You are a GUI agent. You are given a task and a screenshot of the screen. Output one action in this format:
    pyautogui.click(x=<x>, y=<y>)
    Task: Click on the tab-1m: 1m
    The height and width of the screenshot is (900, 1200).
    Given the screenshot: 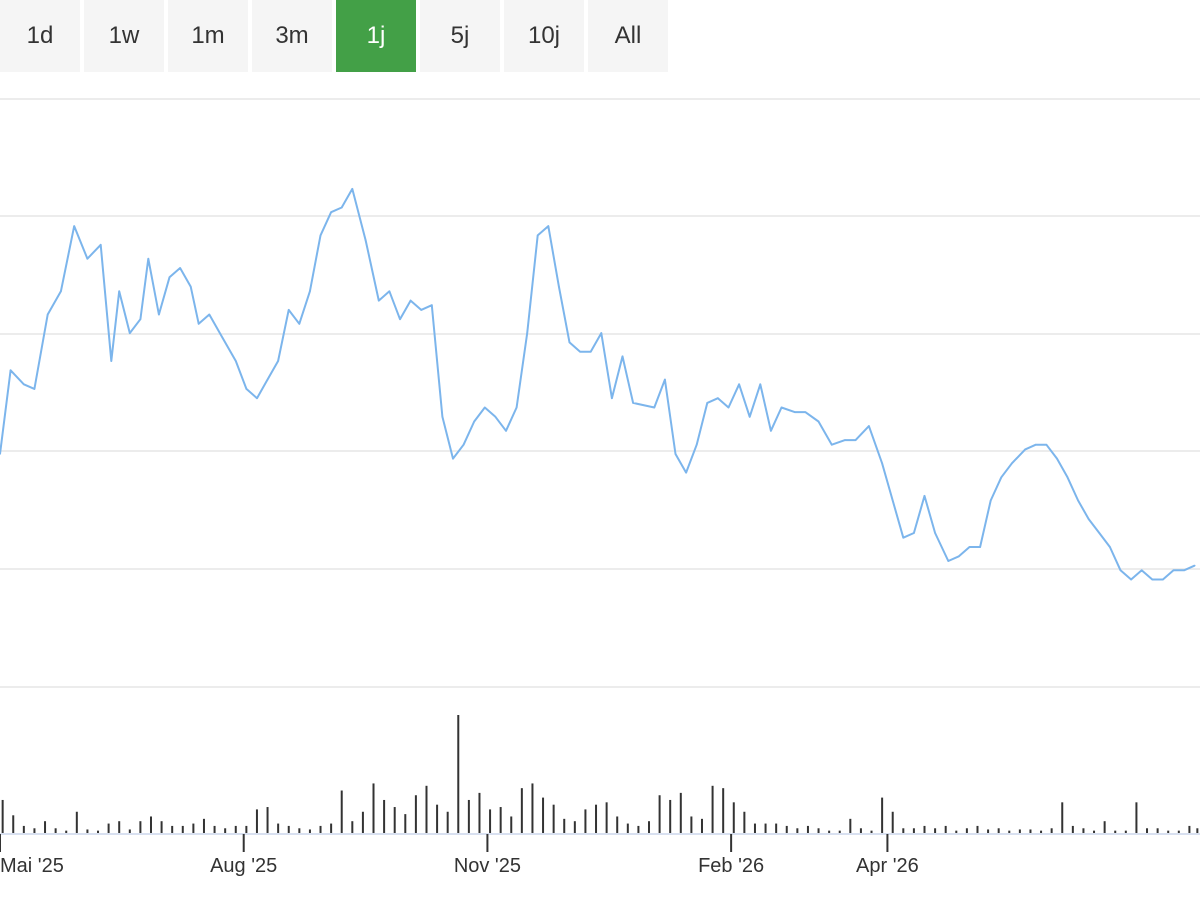 What is the action you would take?
    pyautogui.click(x=208, y=36)
    